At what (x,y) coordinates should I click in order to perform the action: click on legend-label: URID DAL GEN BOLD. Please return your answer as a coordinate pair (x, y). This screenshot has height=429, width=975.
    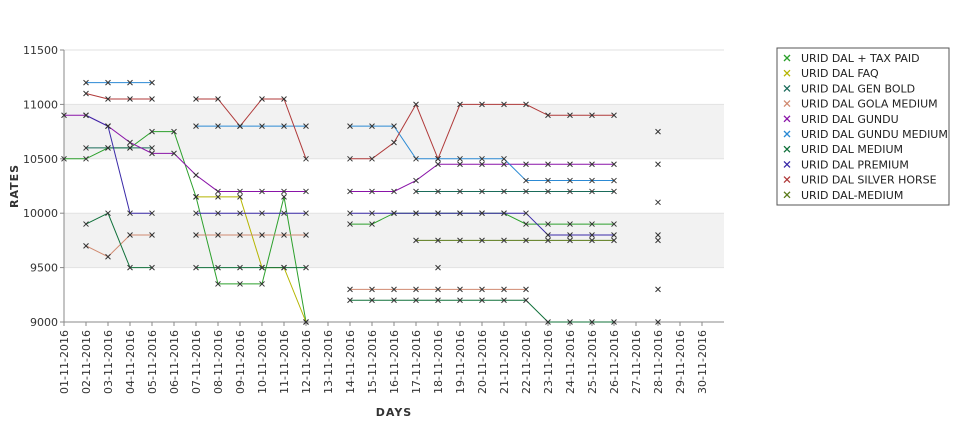
    Looking at the image, I should click on (858, 88).